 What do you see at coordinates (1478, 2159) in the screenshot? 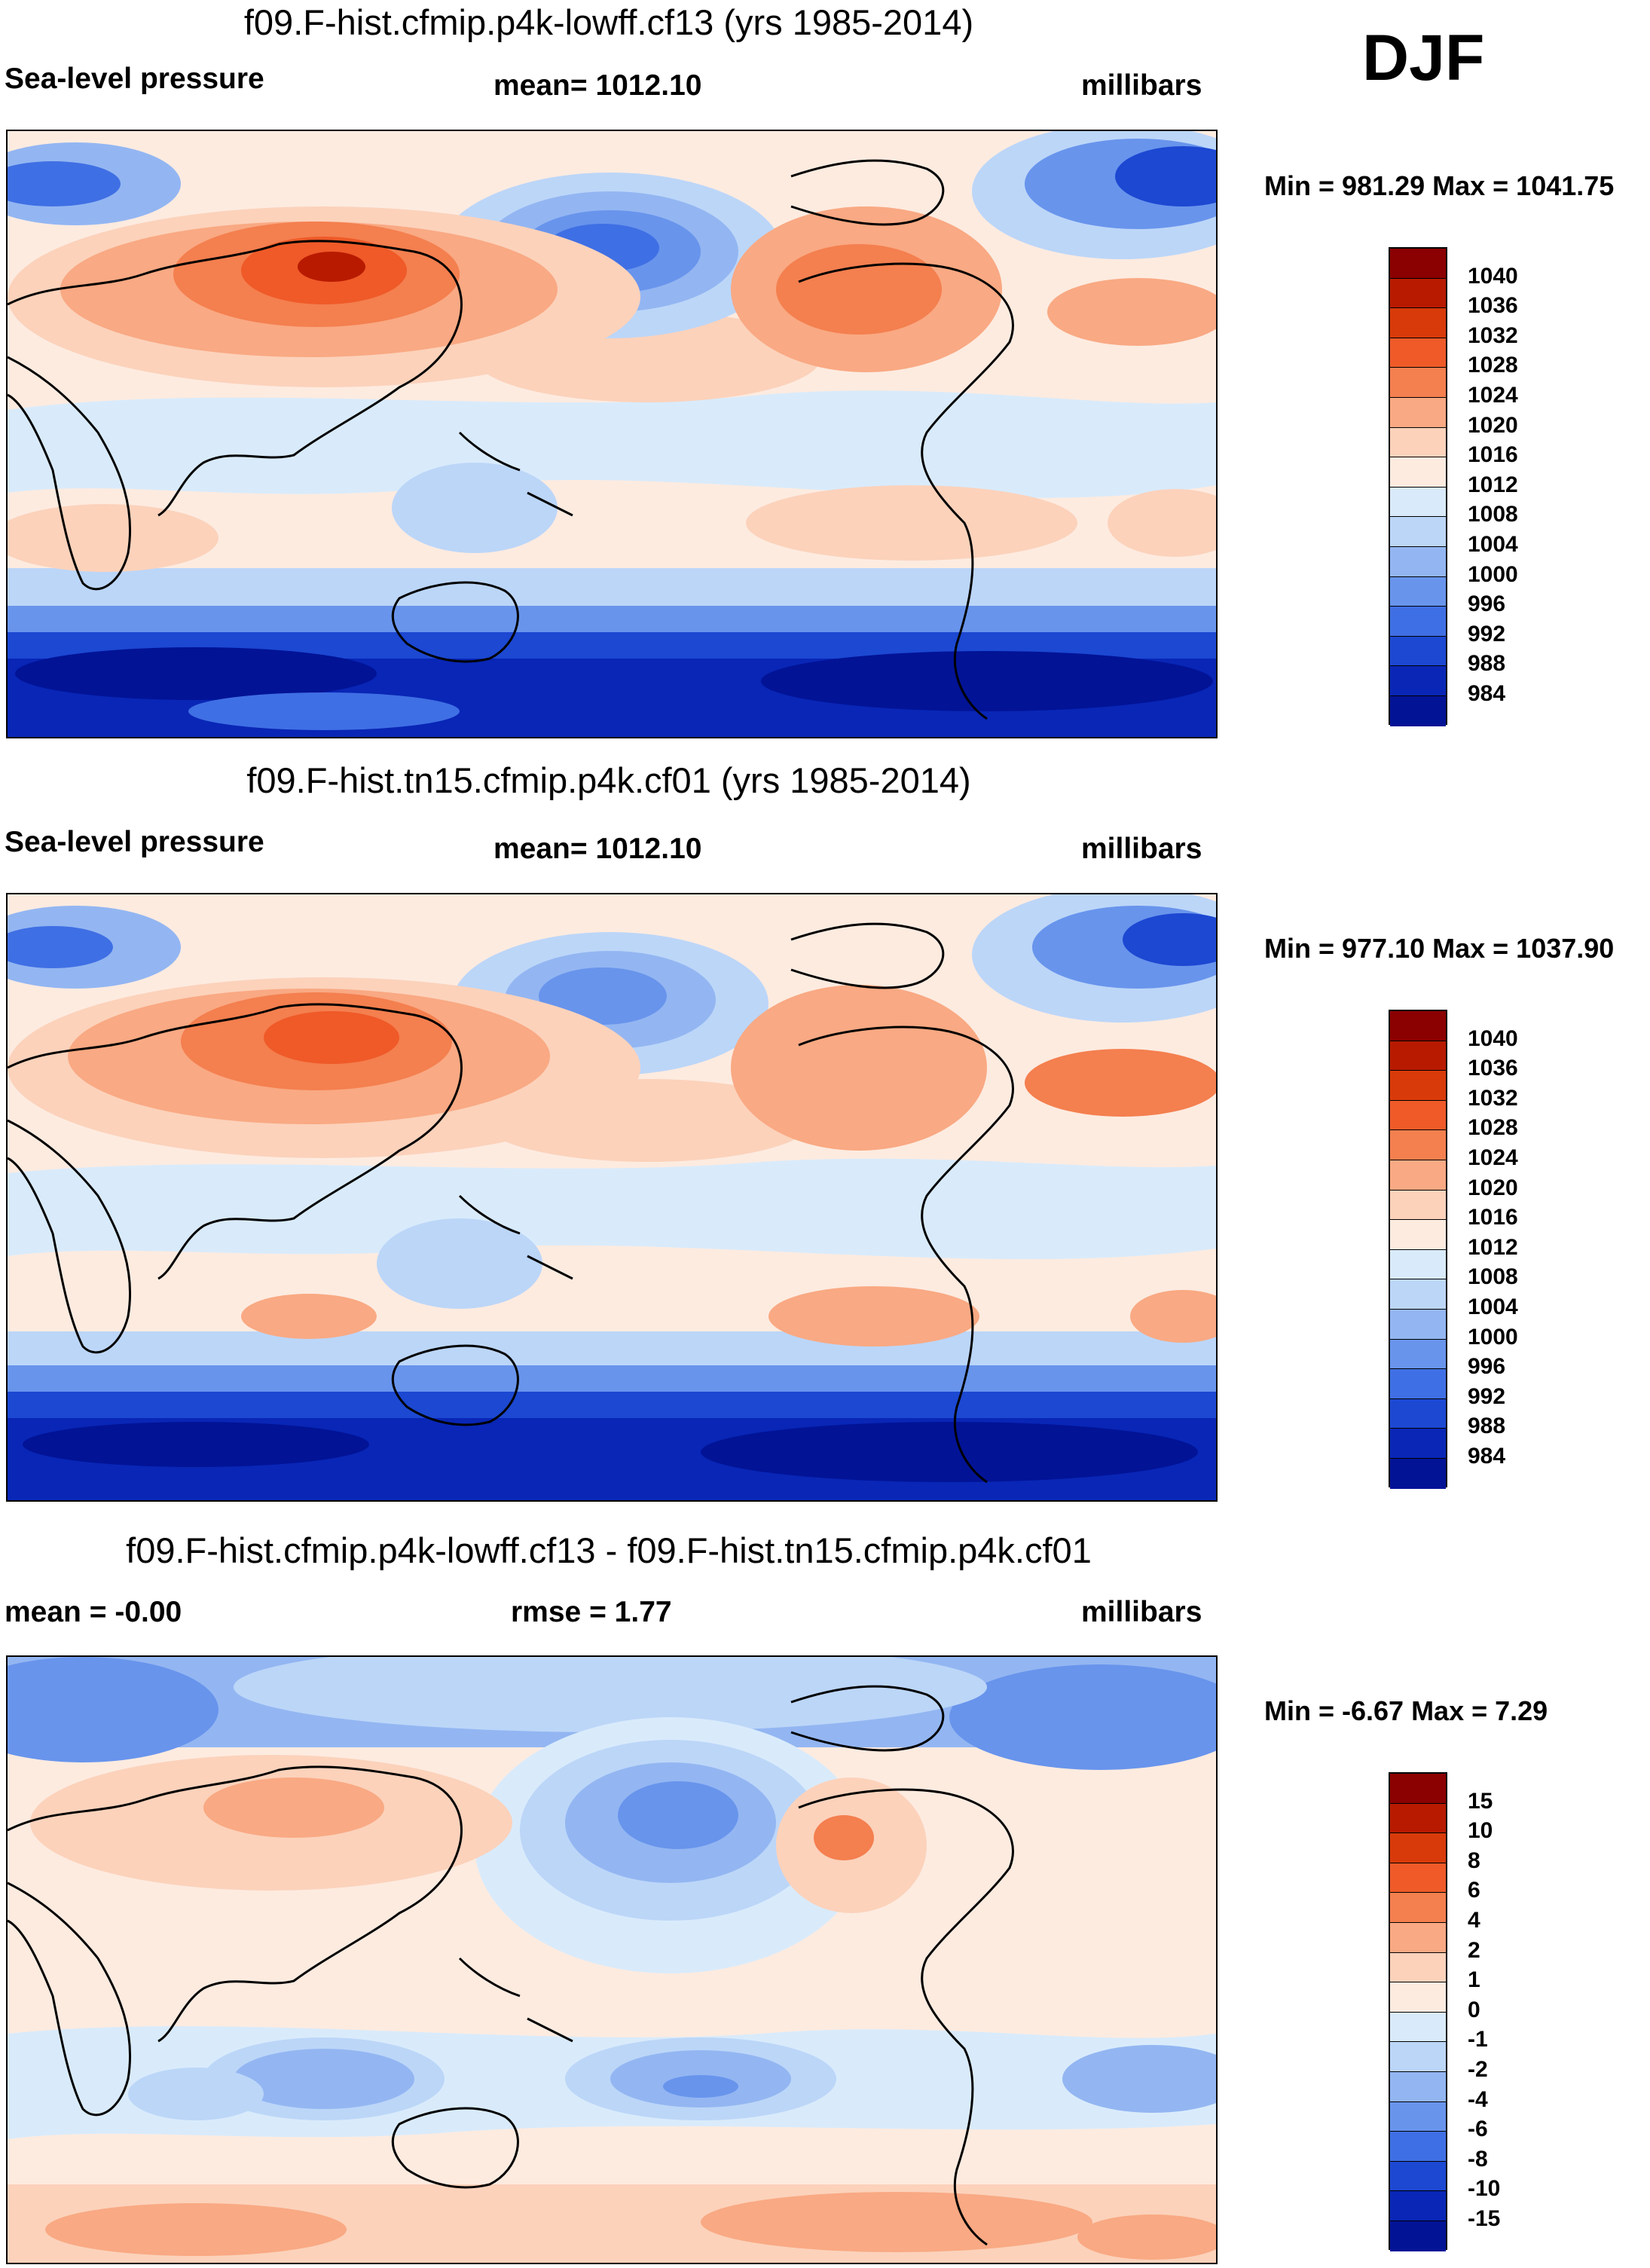
I see `colorbar-tick-label: -8` at bounding box center [1478, 2159].